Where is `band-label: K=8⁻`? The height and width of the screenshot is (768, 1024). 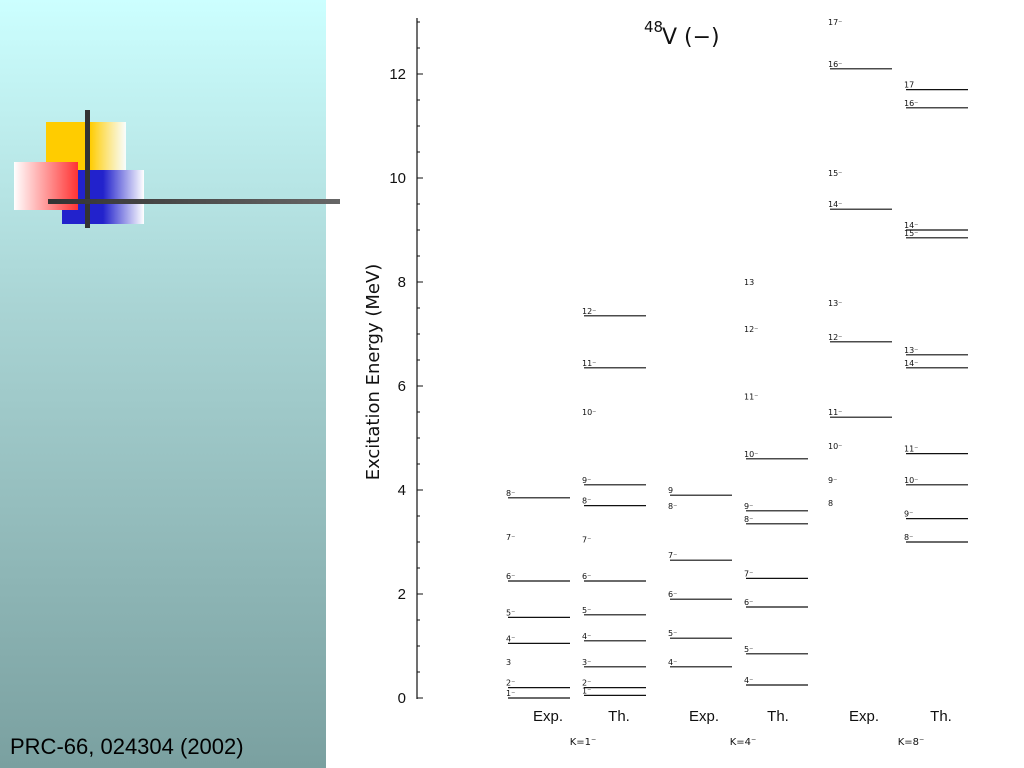 band-label: K=8⁻ is located at coordinates (911, 742).